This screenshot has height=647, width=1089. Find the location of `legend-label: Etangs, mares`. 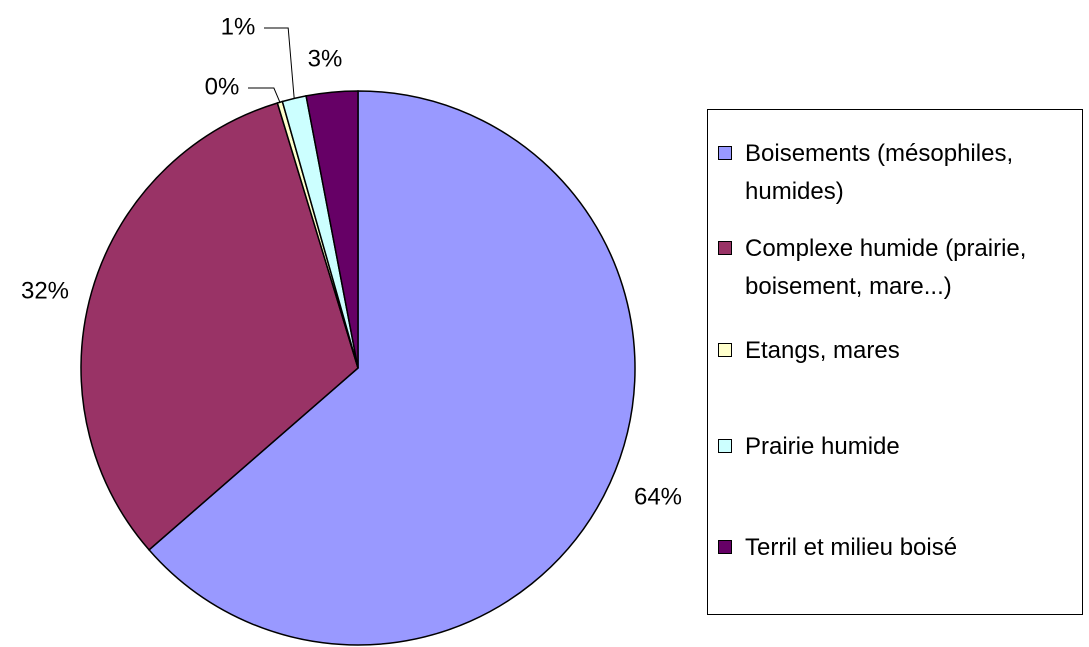

legend-label: Etangs, mares is located at coordinates (822, 350).